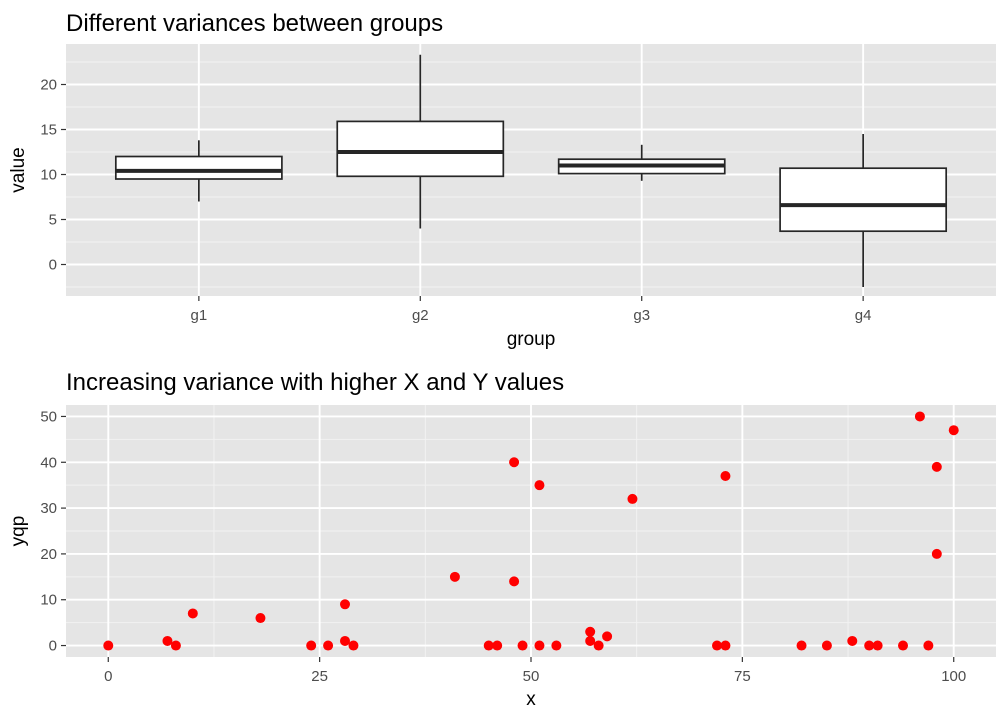 The height and width of the screenshot is (720, 1008). Describe the element at coordinates (48, 85) in the screenshot. I see `boxplot-y-tick-label: 20` at that location.